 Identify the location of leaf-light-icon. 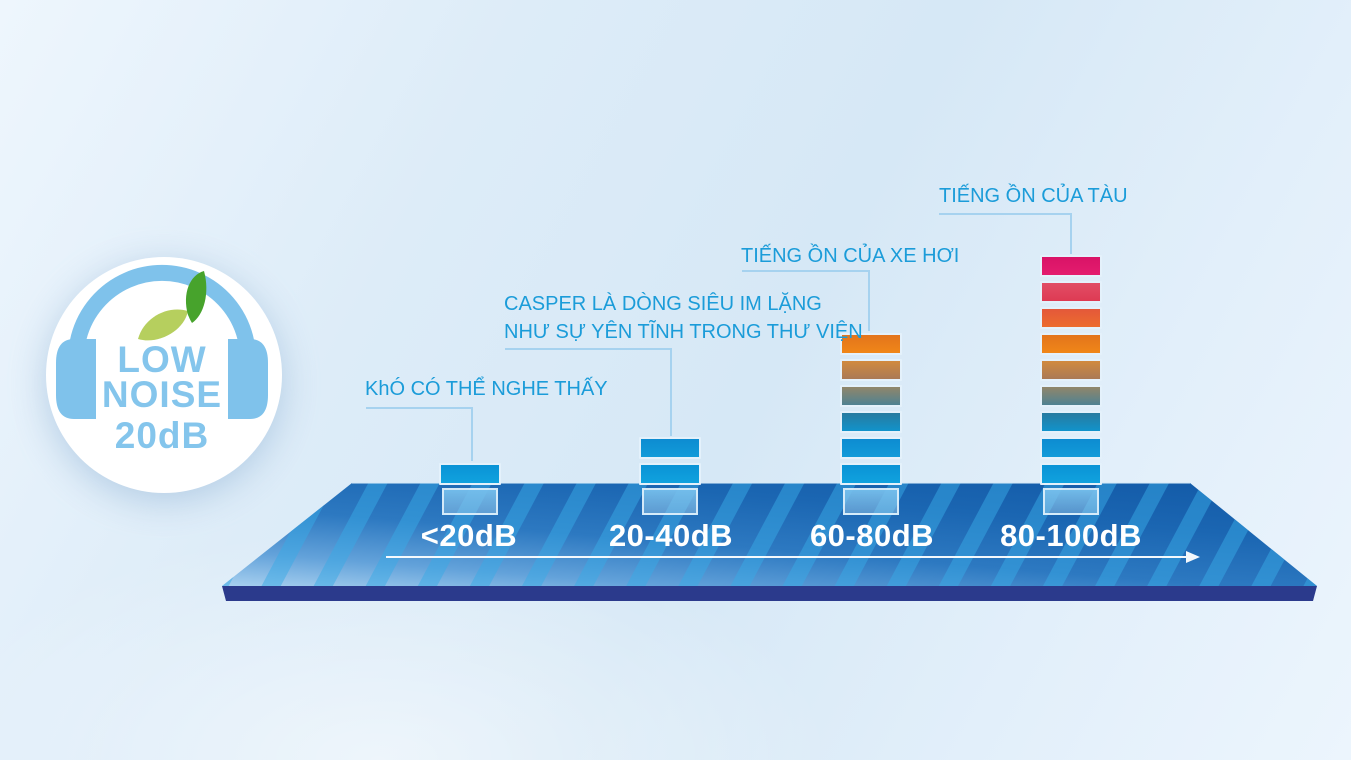
(163, 325).